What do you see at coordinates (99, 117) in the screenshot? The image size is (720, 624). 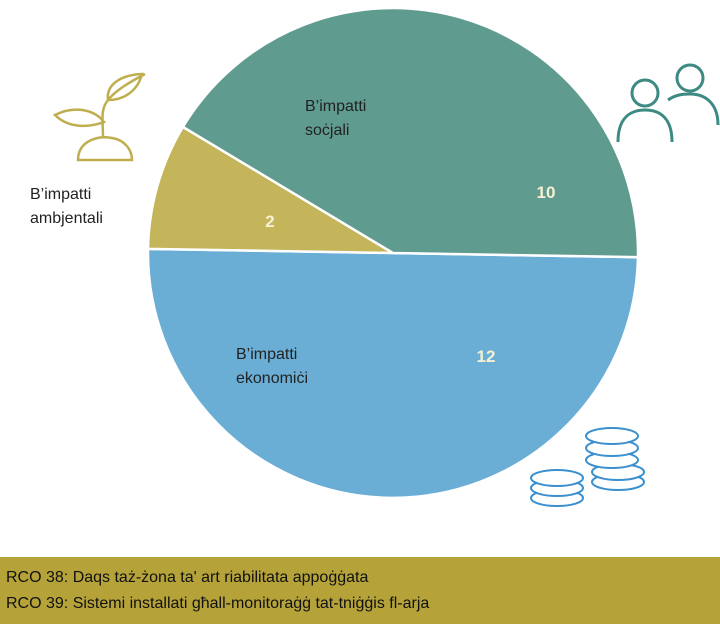 I see `plant-icon` at bounding box center [99, 117].